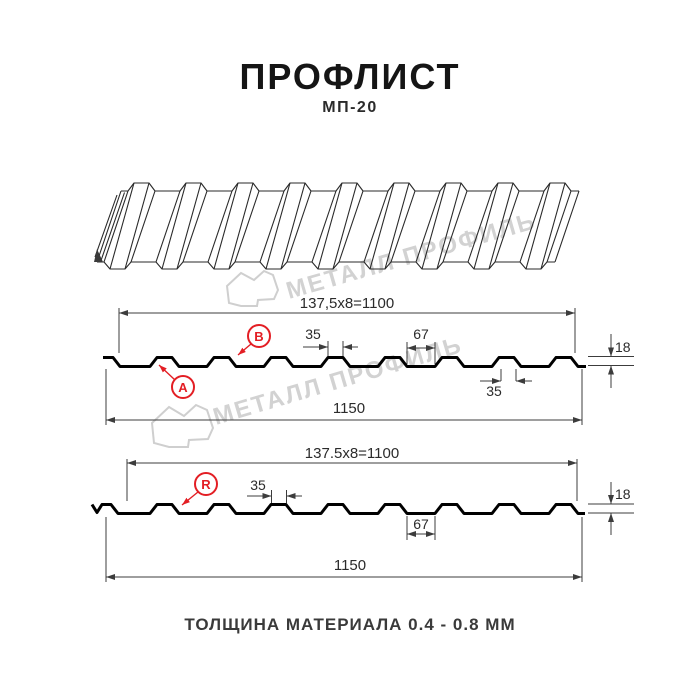  What do you see at coordinates (98, 255) in the screenshot?
I see `sheet-cut-tip` at bounding box center [98, 255].